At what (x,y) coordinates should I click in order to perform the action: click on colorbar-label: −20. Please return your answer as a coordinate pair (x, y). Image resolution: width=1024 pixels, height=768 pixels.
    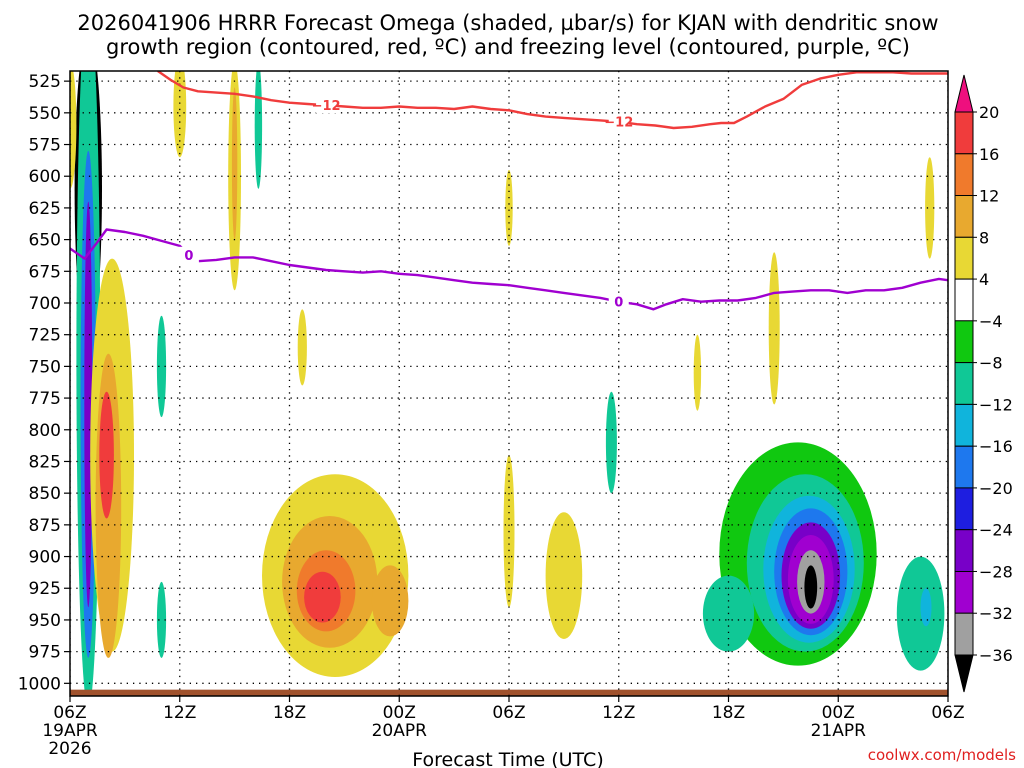
    Looking at the image, I should click on (996, 488).